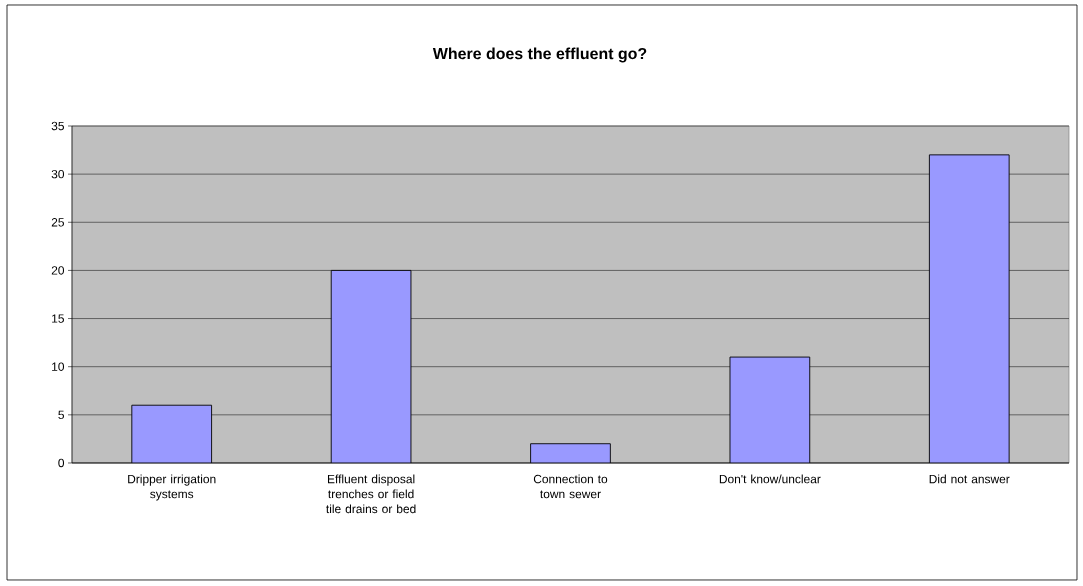  Describe the element at coordinates (58, 318) in the screenshot. I see `y-tick-label: 15` at that location.